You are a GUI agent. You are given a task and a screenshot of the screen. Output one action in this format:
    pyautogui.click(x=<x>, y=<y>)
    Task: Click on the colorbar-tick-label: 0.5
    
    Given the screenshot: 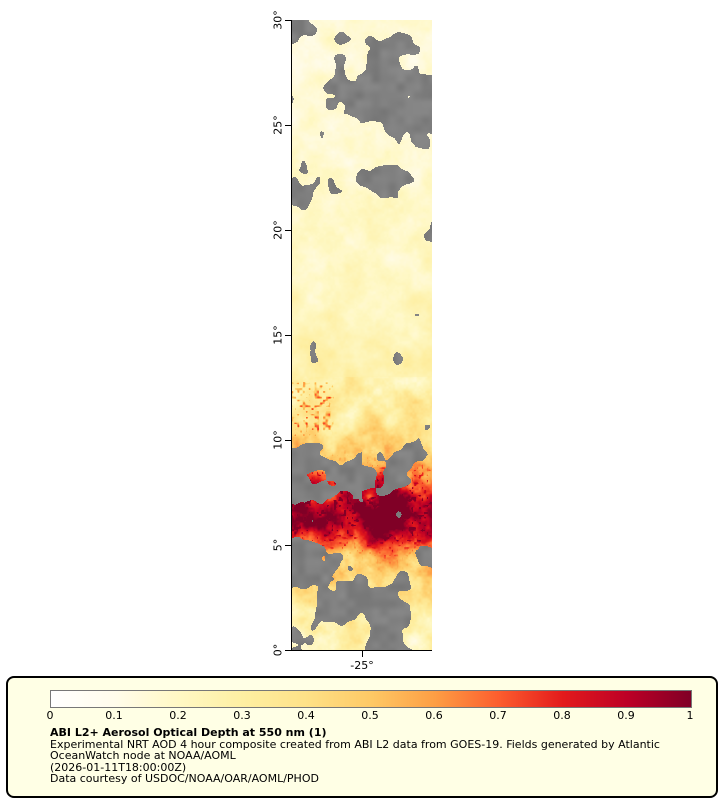 What is the action you would take?
    pyautogui.click(x=370, y=715)
    